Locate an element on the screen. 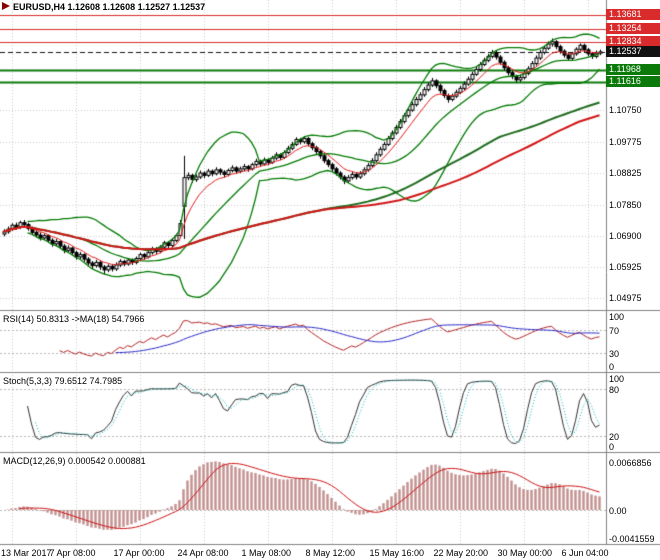 This screenshot has width=660, height=560. price-level-badge: 1.11616 is located at coordinates (633, 81).